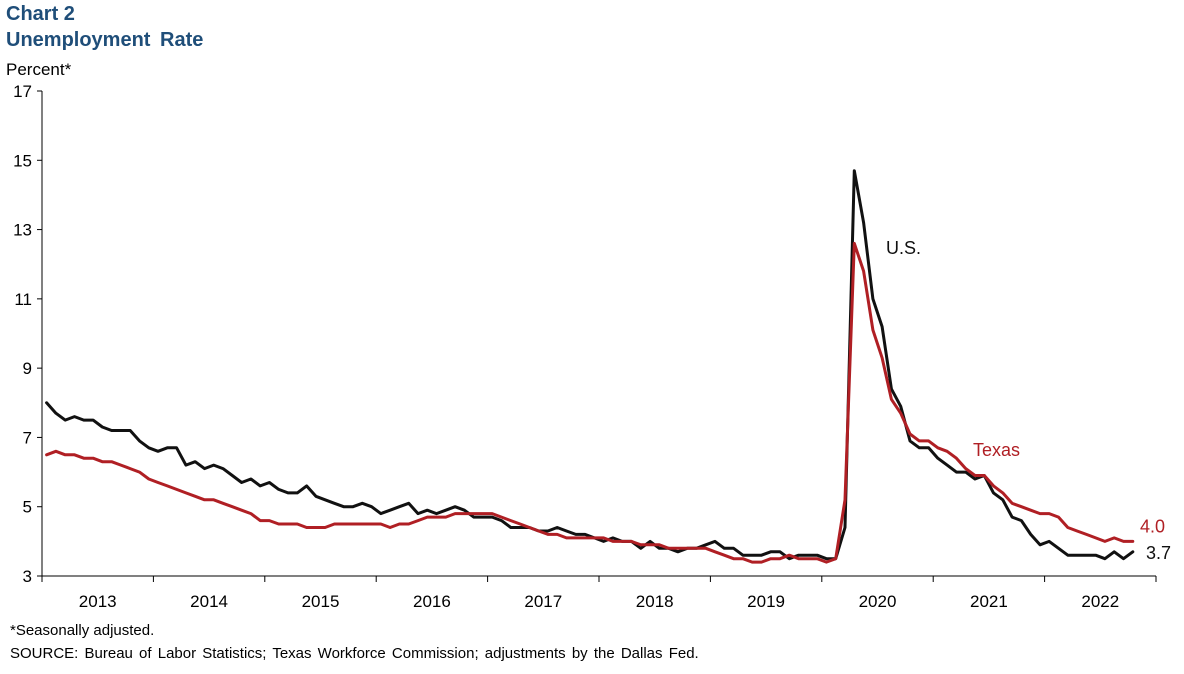  What do you see at coordinates (27, 437) in the screenshot?
I see `y-tick-label: 7` at bounding box center [27, 437].